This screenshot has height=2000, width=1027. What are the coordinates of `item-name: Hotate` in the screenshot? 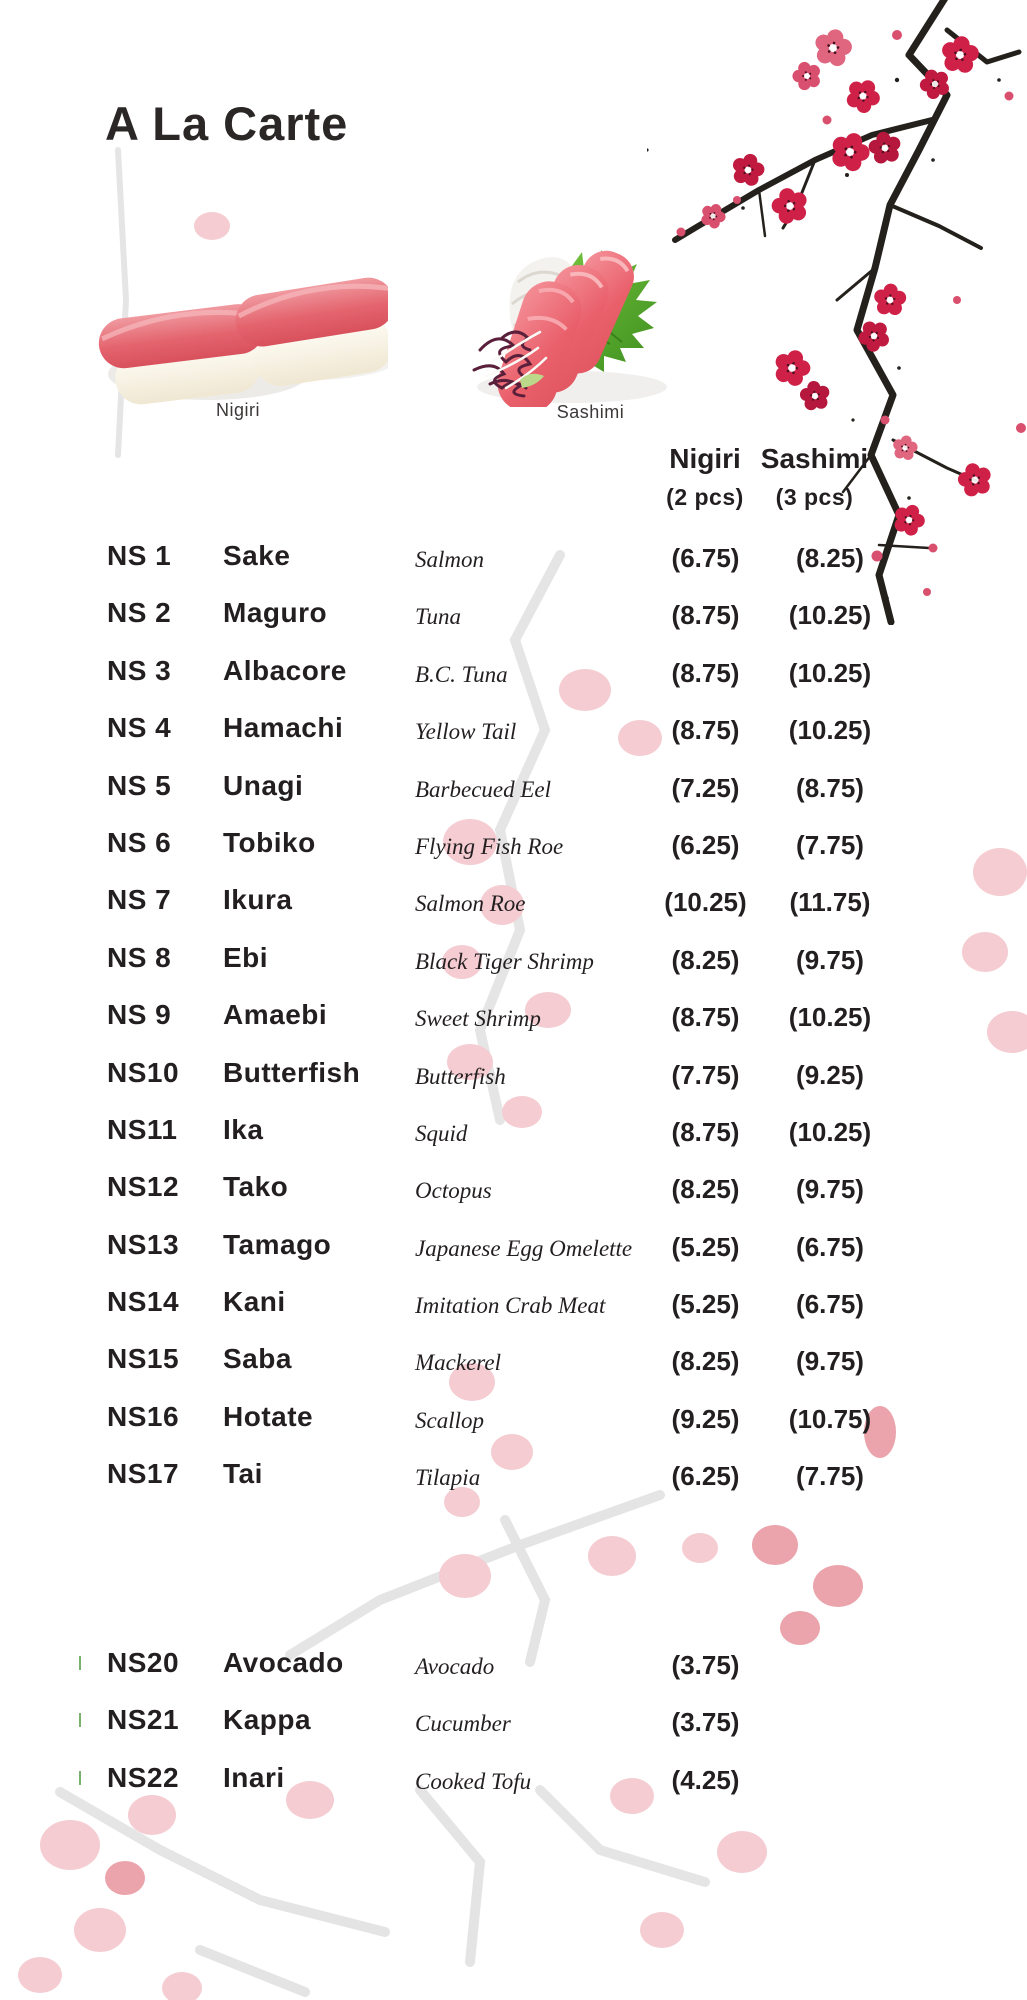 It's located at (268, 1416).